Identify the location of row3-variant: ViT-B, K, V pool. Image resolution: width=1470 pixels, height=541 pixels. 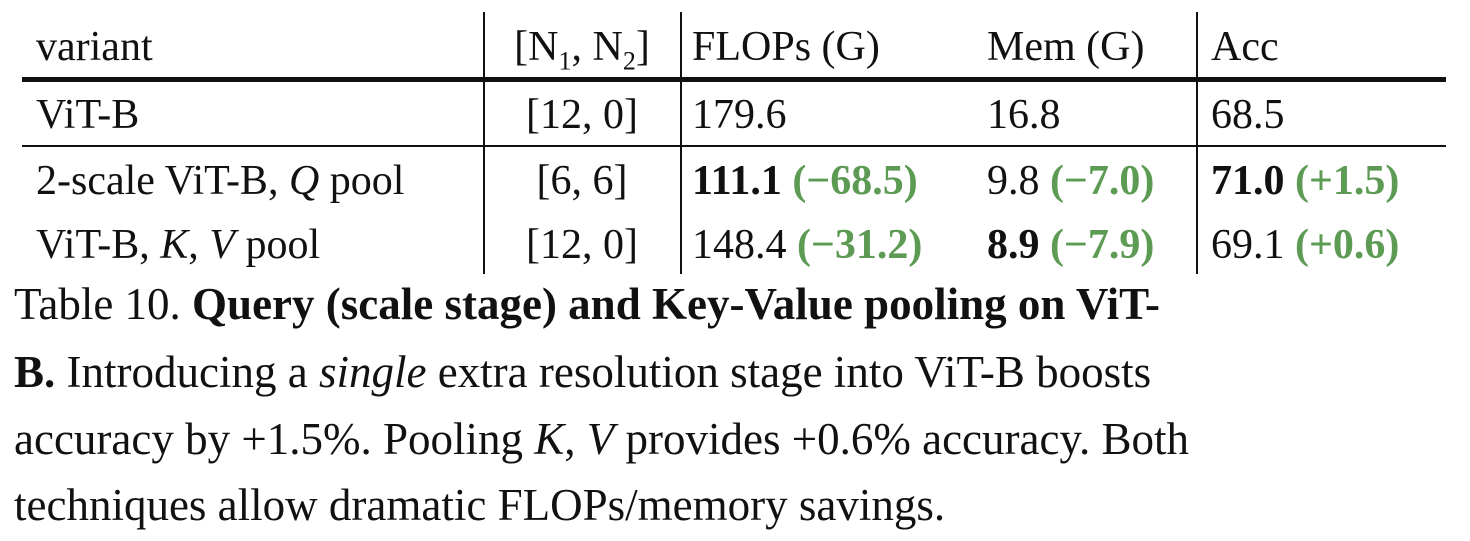
(178, 245).